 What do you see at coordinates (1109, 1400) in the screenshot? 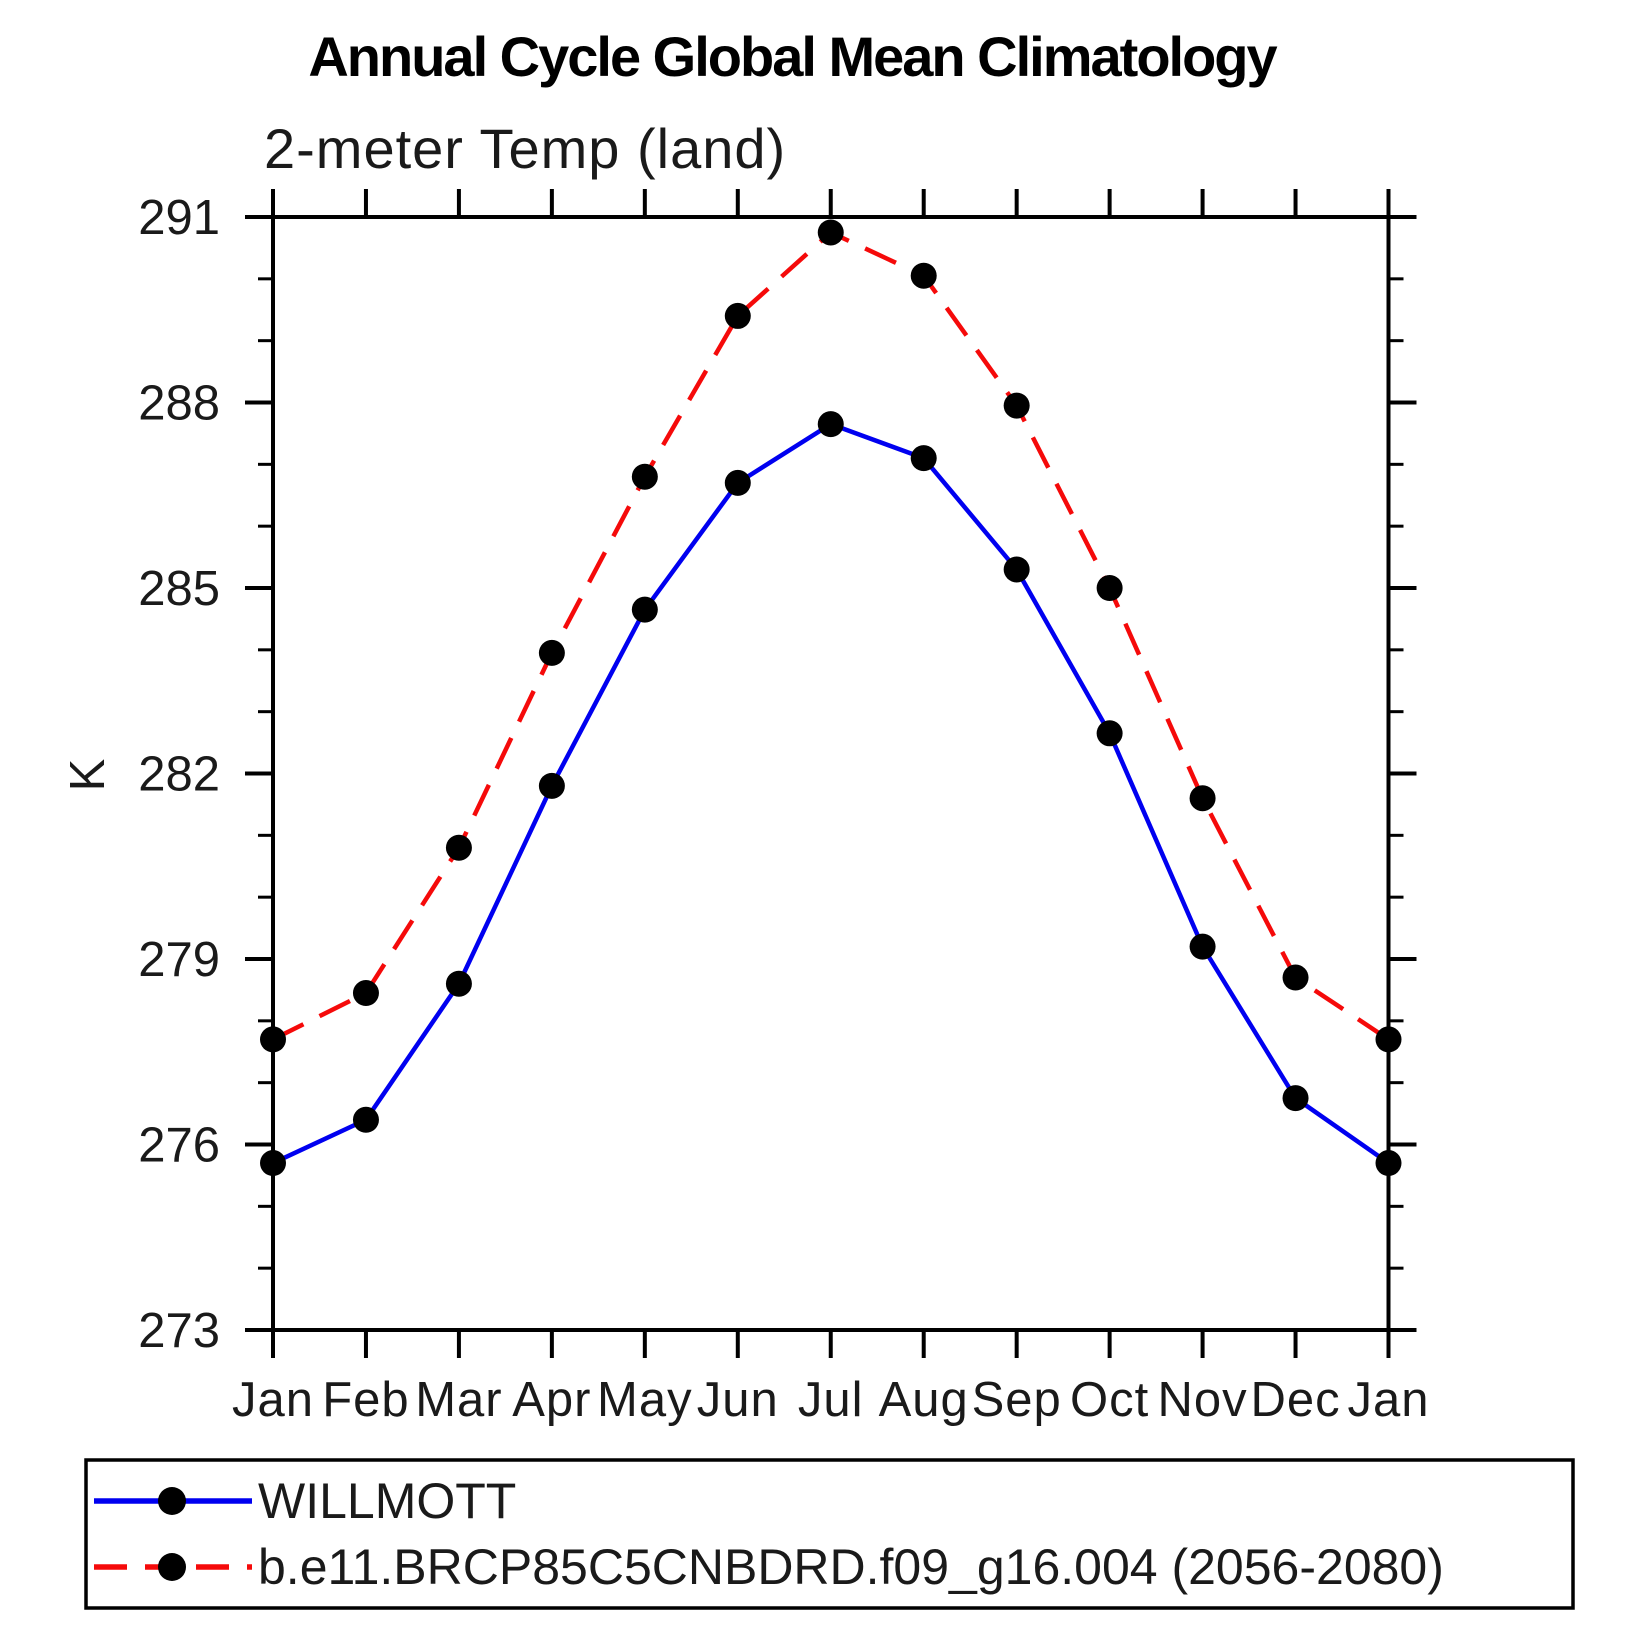
I see `x-tick-label: Oct` at bounding box center [1109, 1400].